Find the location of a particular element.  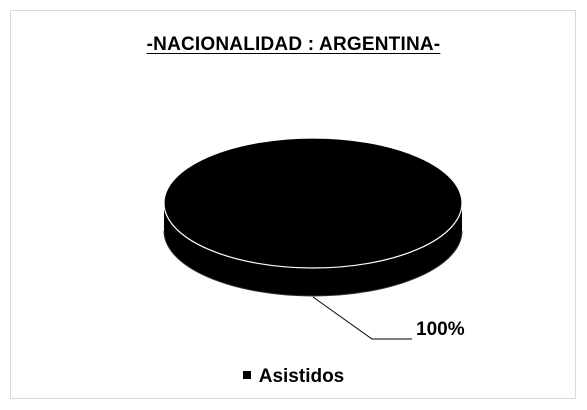

legend: Asistidos is located at coordinates (293, 377).